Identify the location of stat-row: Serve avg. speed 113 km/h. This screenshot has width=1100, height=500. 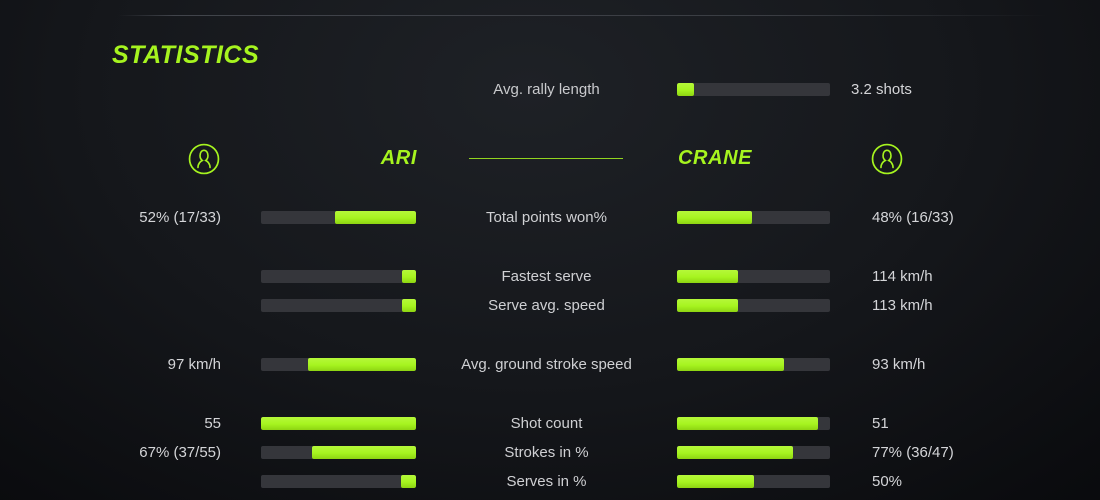
(550, 306).